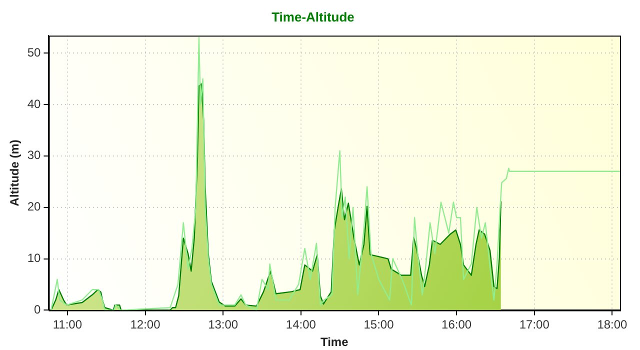 This screenshot has width=640, height=350. Describe the element at coordinates (223, 325) in the screenshot. I see `x-tick-label: 13:00` at that location.